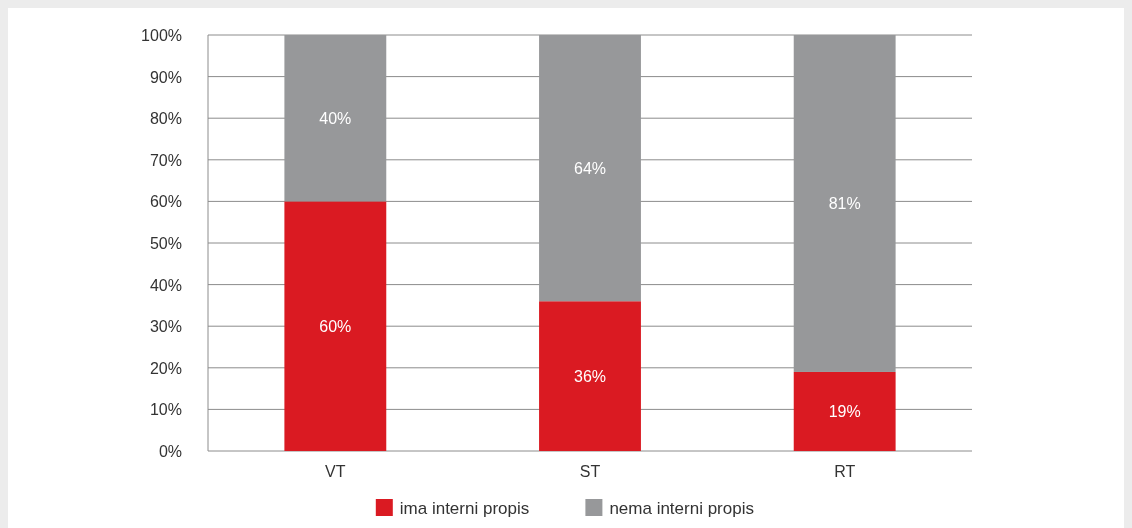 The height and width of the screenshot is (528, 1132). I want to click on y-tick-label: 30%, so click(165, 327).